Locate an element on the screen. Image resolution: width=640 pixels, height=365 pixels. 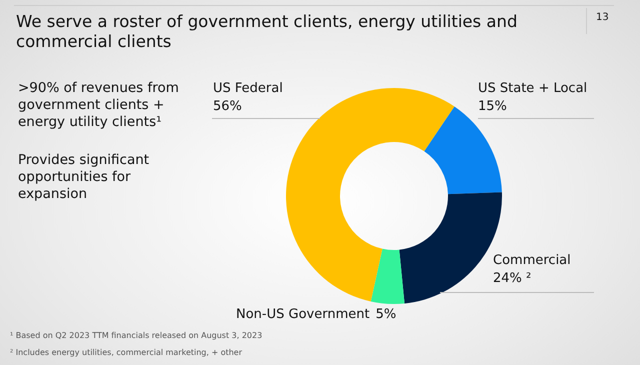
data-label: 56% is located at coordinates (228, 107).